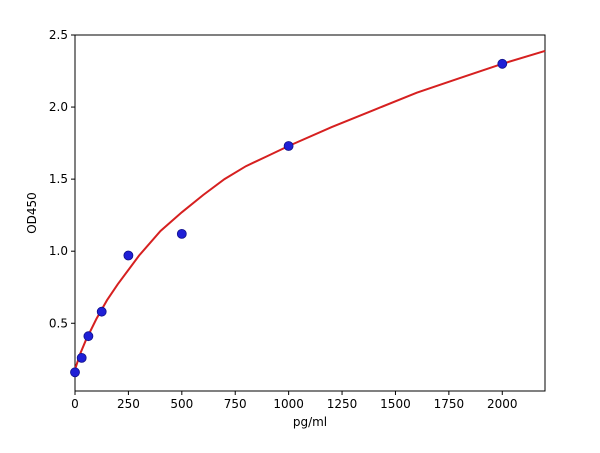  Describe the element at coordinates (395, 404) in the screenshot. I see `x-tick-label: 1500` at that location.